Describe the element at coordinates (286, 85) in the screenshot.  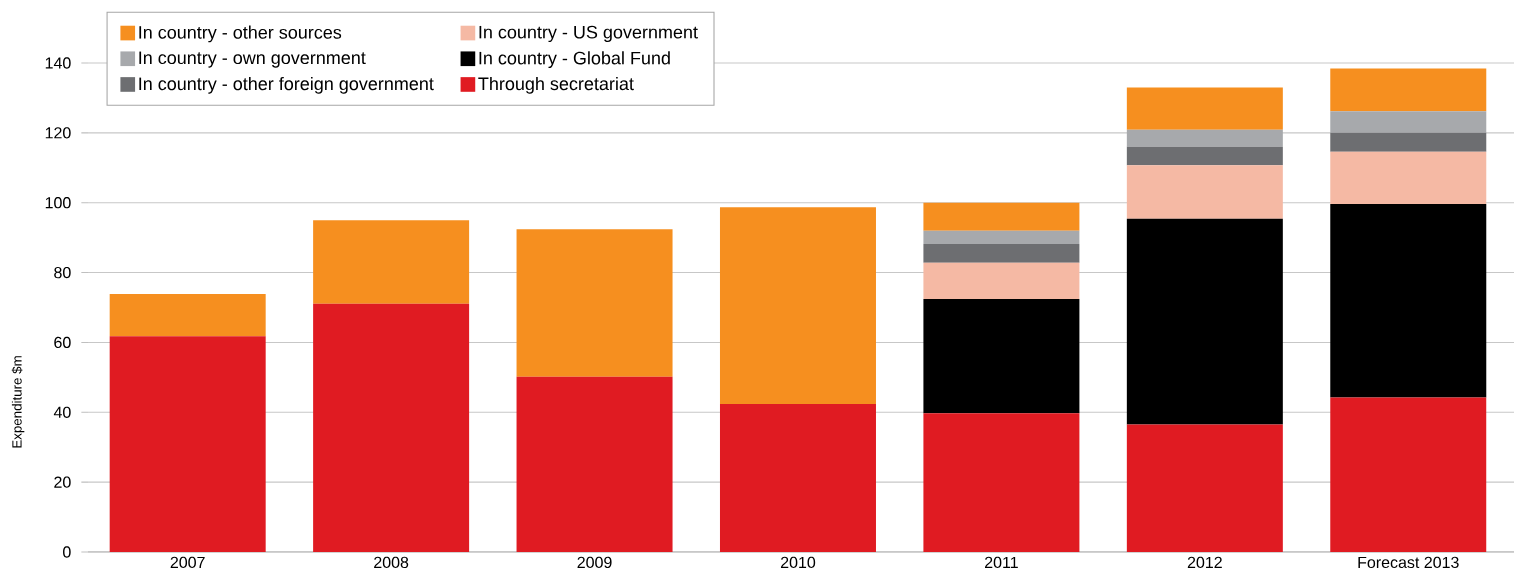
I see `legend-label: In country - other foreign government` at that location.